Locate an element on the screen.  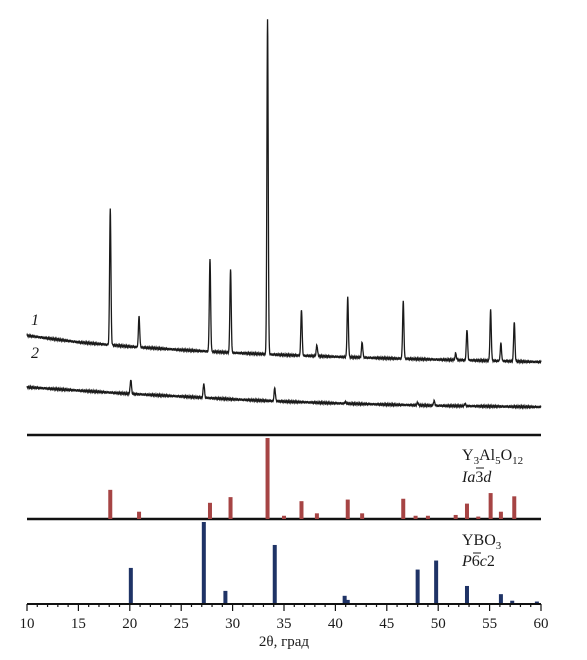
x-axis-ticks: 10 15 20 25 30 35 40 45 50 55 60 is located at coordinates (284, 618).